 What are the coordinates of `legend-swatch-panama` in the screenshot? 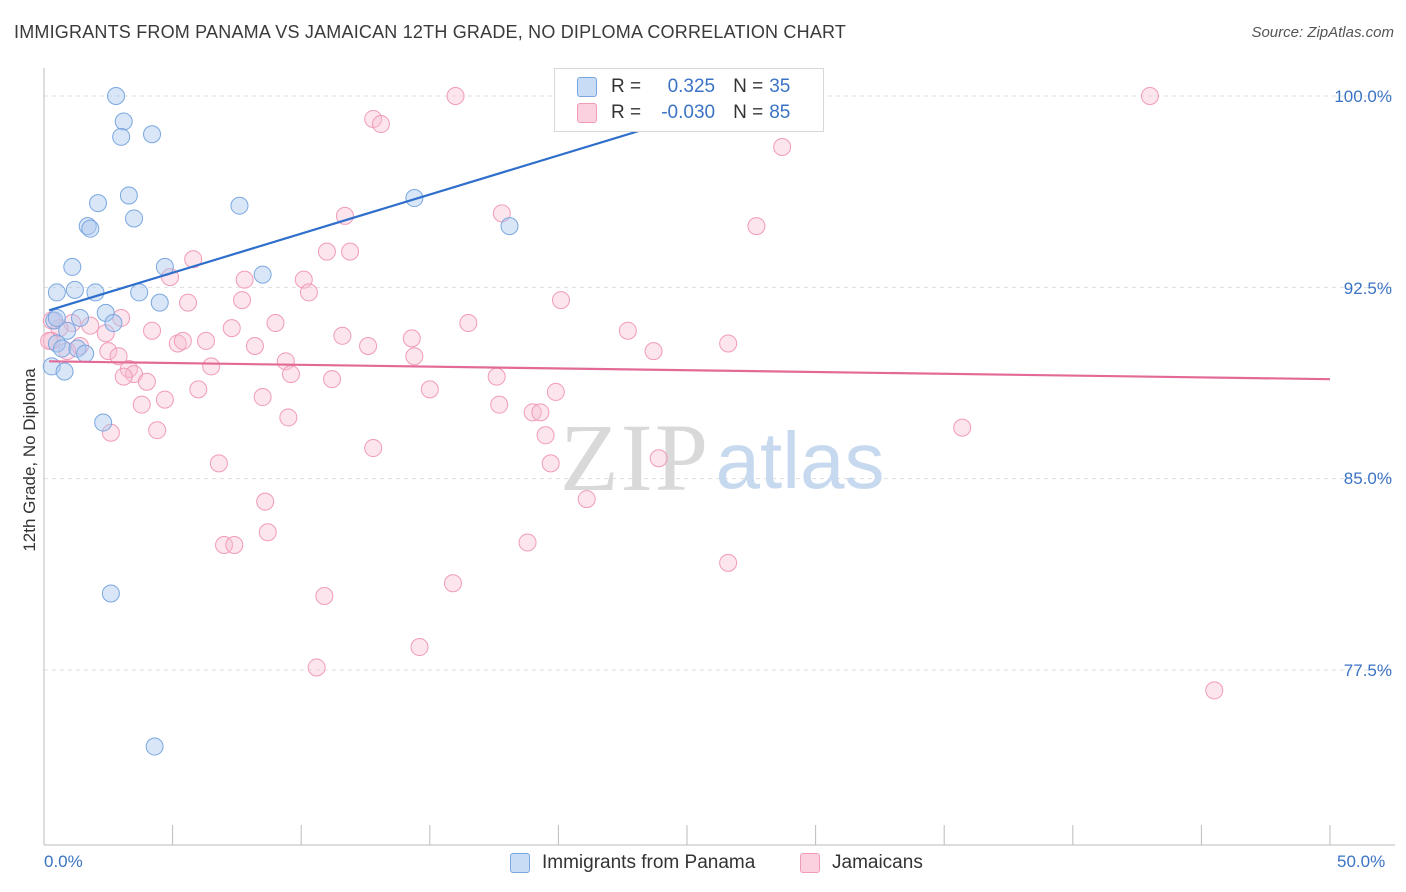 It's located at (587, 87).